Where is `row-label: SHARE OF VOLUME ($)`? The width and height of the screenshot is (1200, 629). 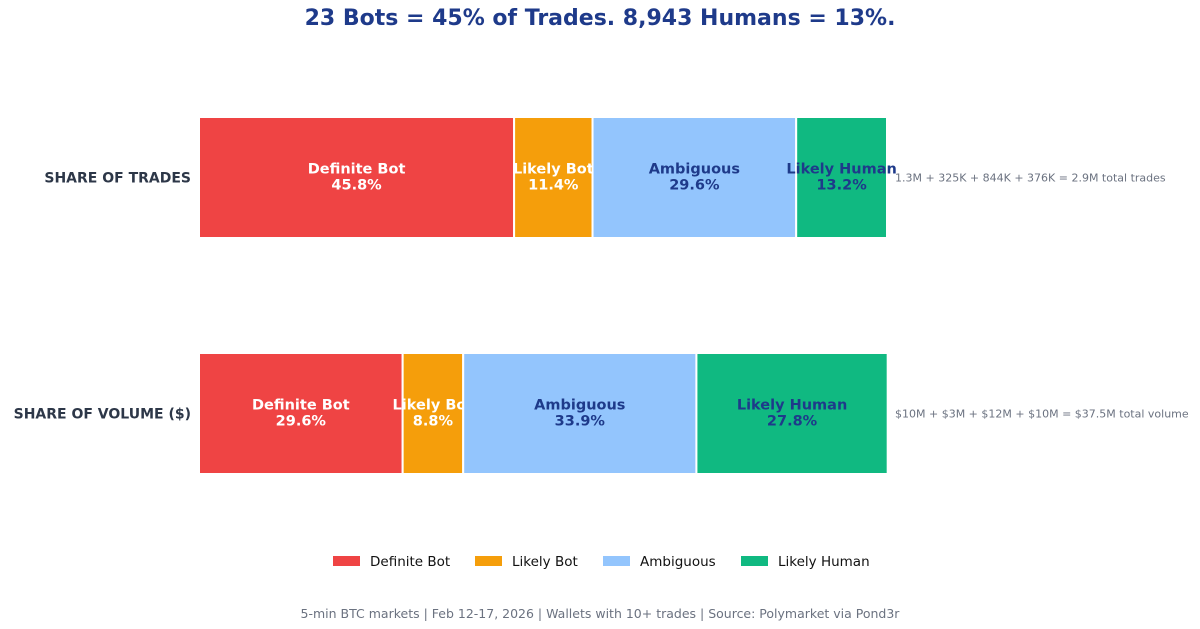
row-label: SHARE OF VOLUME ($) is located at coordinates (102, 415).